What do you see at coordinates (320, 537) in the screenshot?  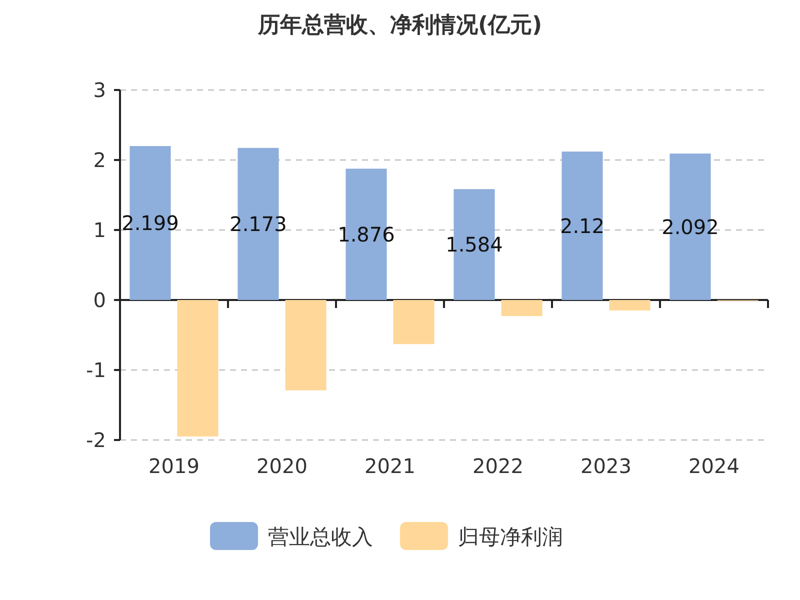 I see `legend-label: 营业总收入` at bounding box center [320, 537].